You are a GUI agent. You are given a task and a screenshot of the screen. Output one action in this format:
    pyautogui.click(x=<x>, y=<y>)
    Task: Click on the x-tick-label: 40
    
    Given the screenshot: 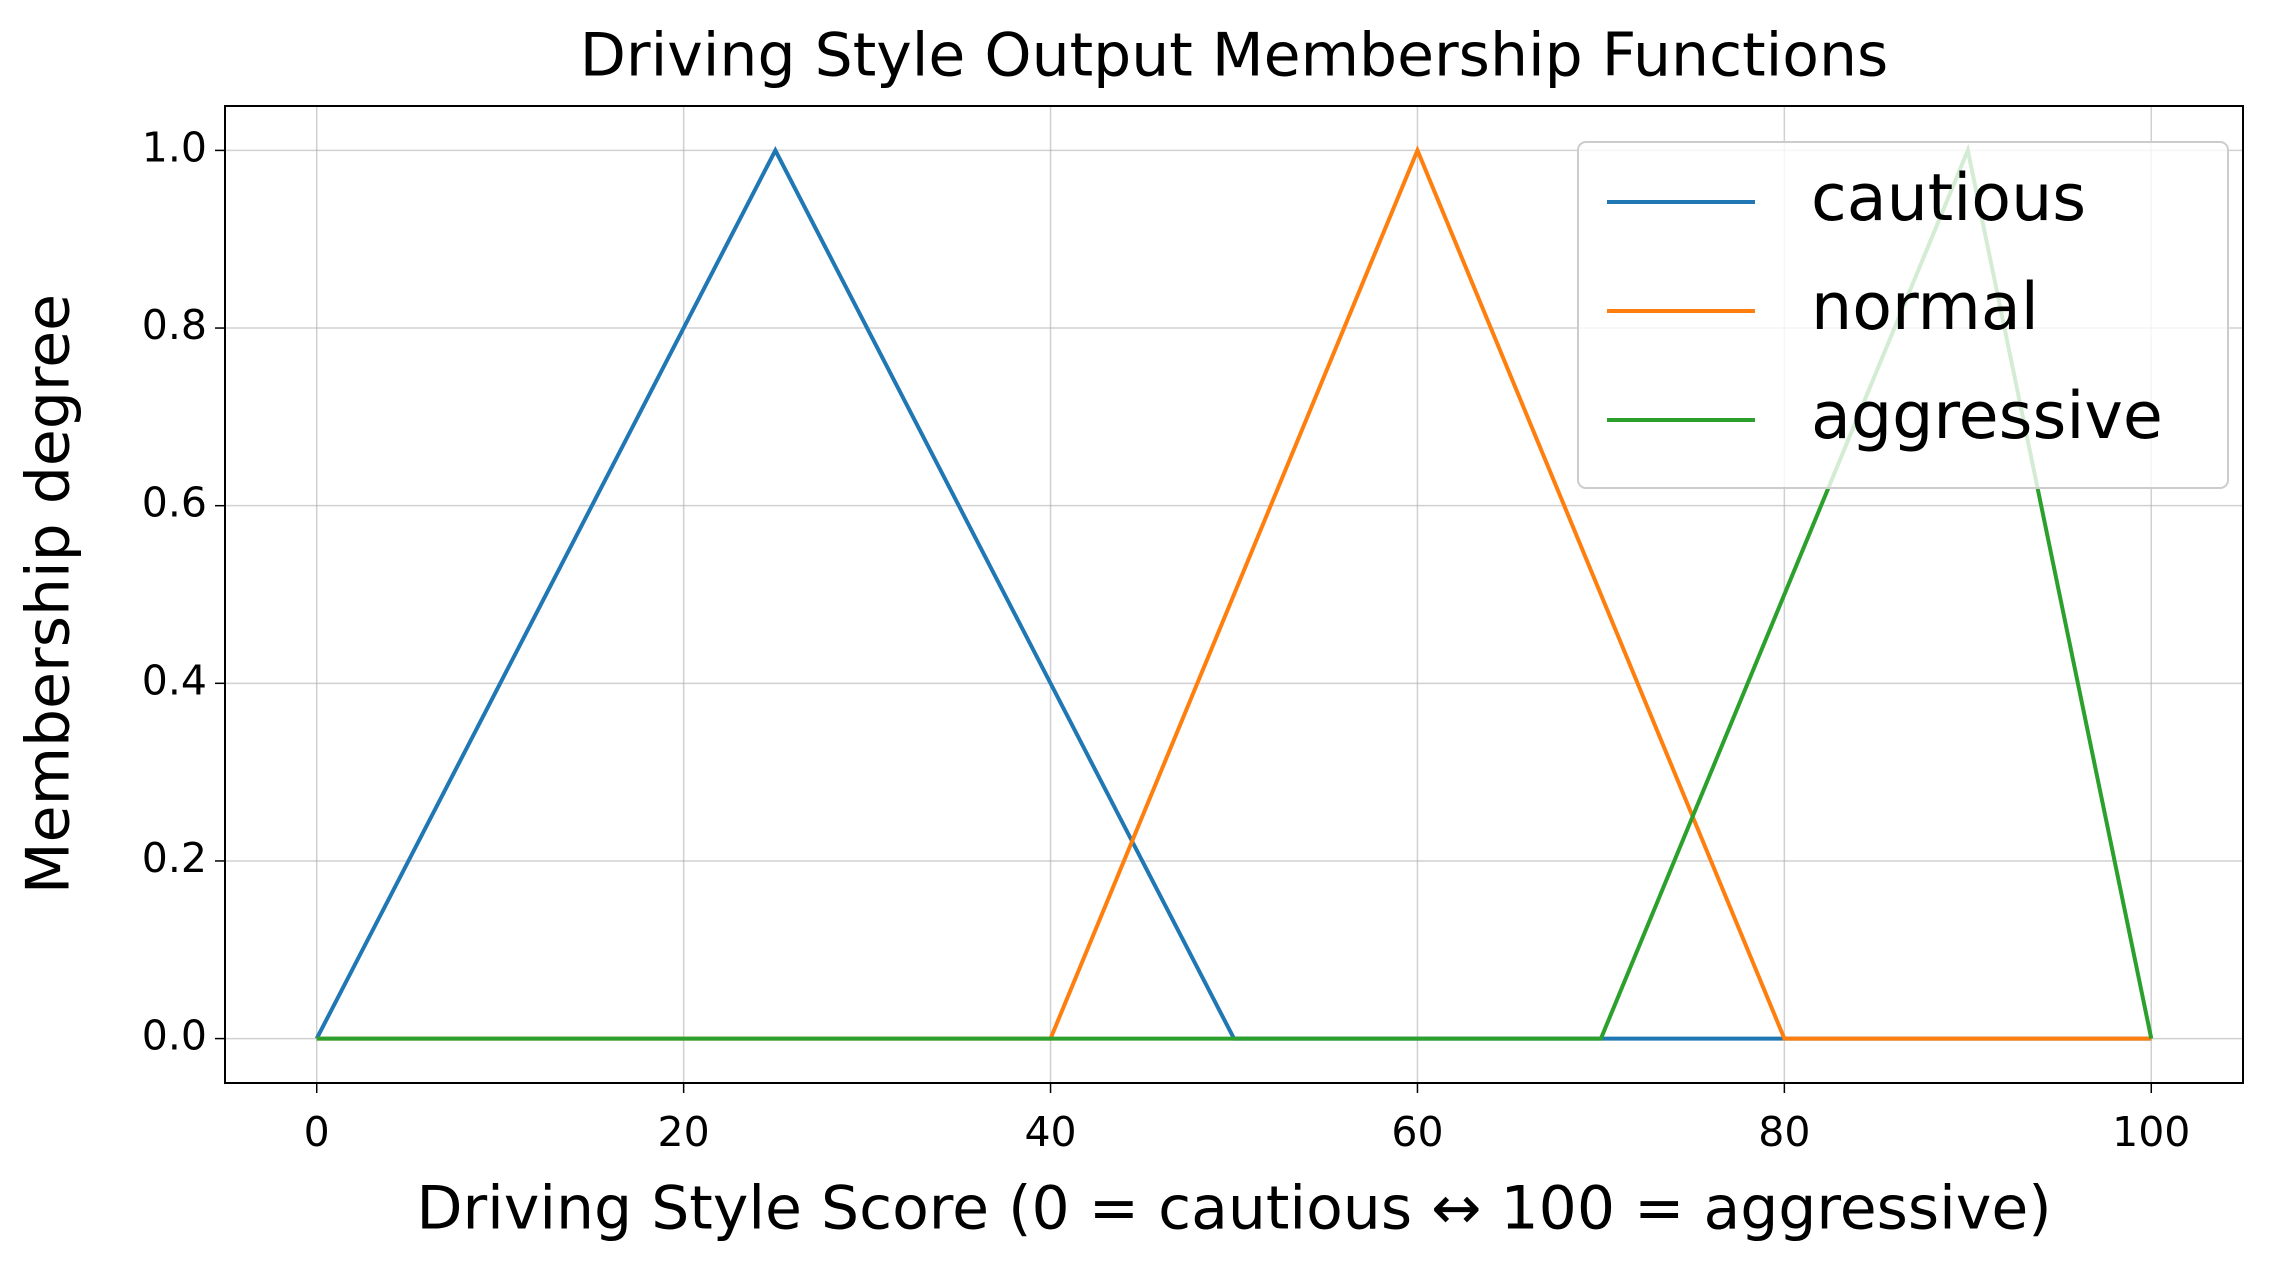 What is the action you would take?
    pyautogui.click(x=1050, y=1132)
    